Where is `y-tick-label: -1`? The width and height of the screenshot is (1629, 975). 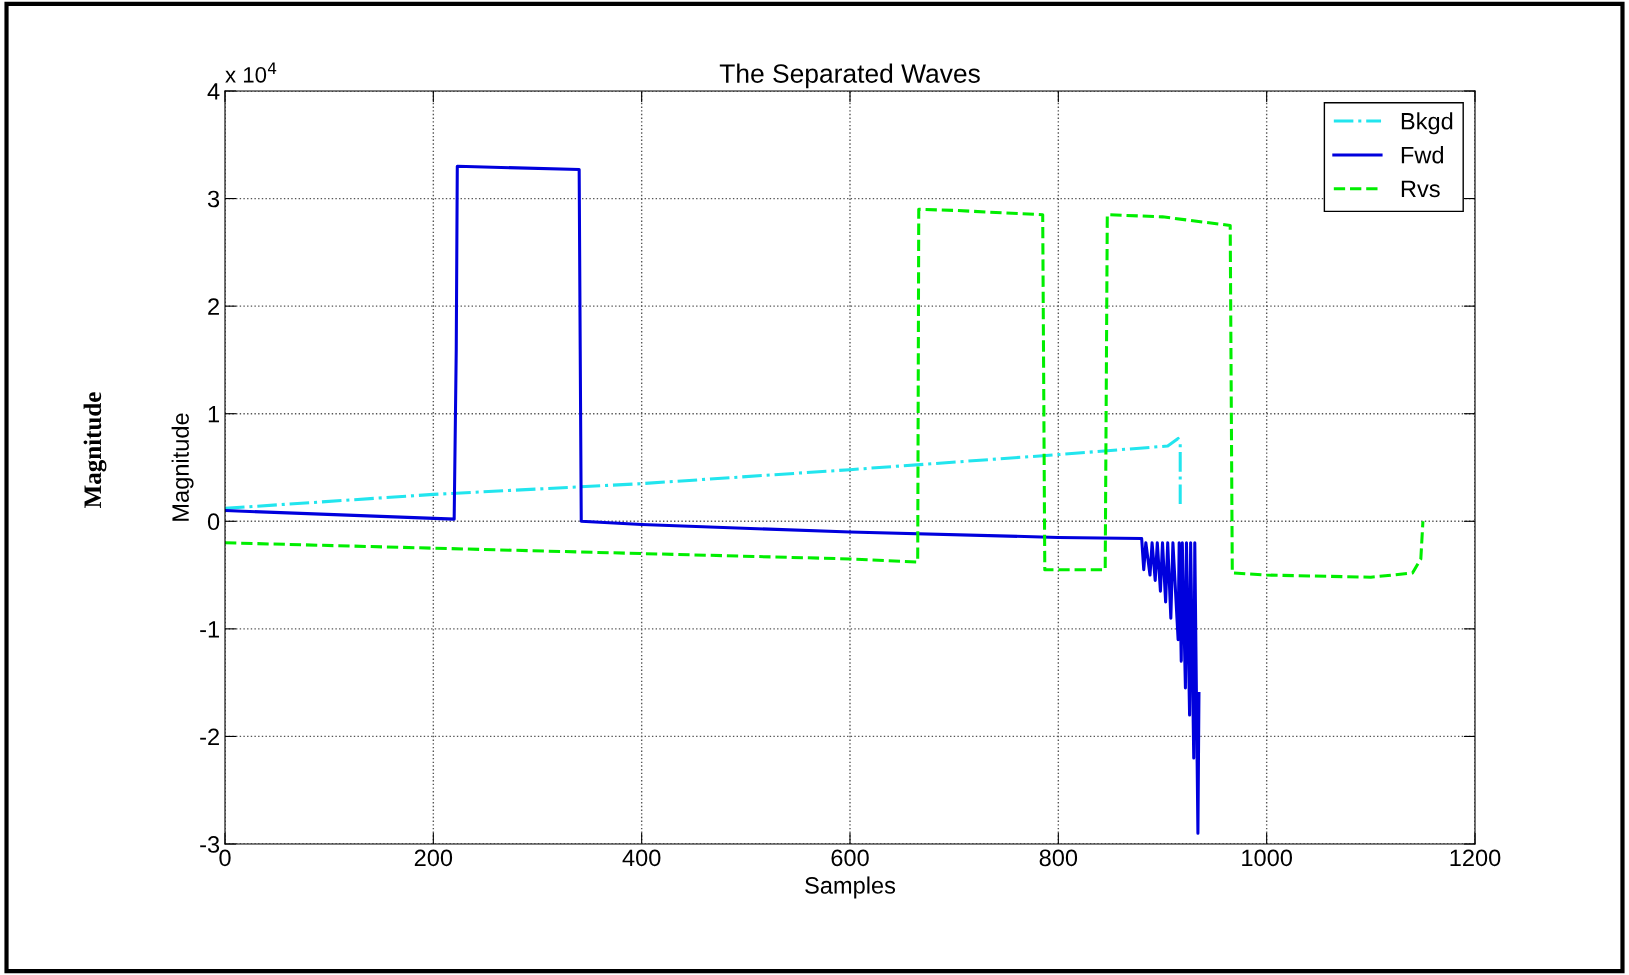
y-tick-label: -1 is located at coordinates (209, 629).